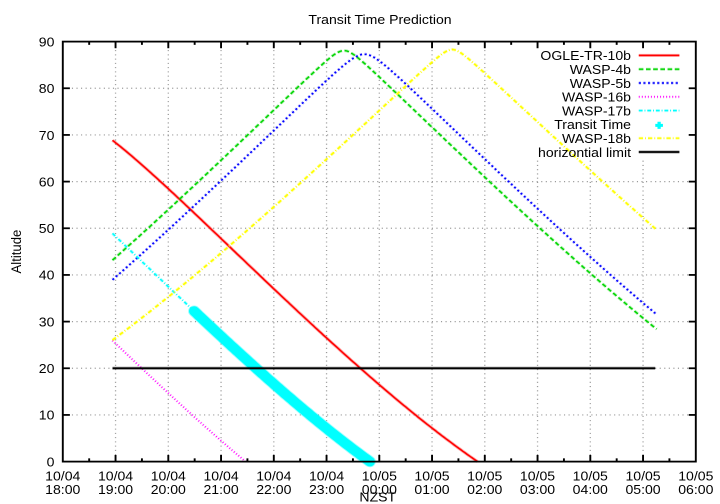 The image size is (720, 504). I want to click on svg-text: horizontial limit, so click(584, 152).